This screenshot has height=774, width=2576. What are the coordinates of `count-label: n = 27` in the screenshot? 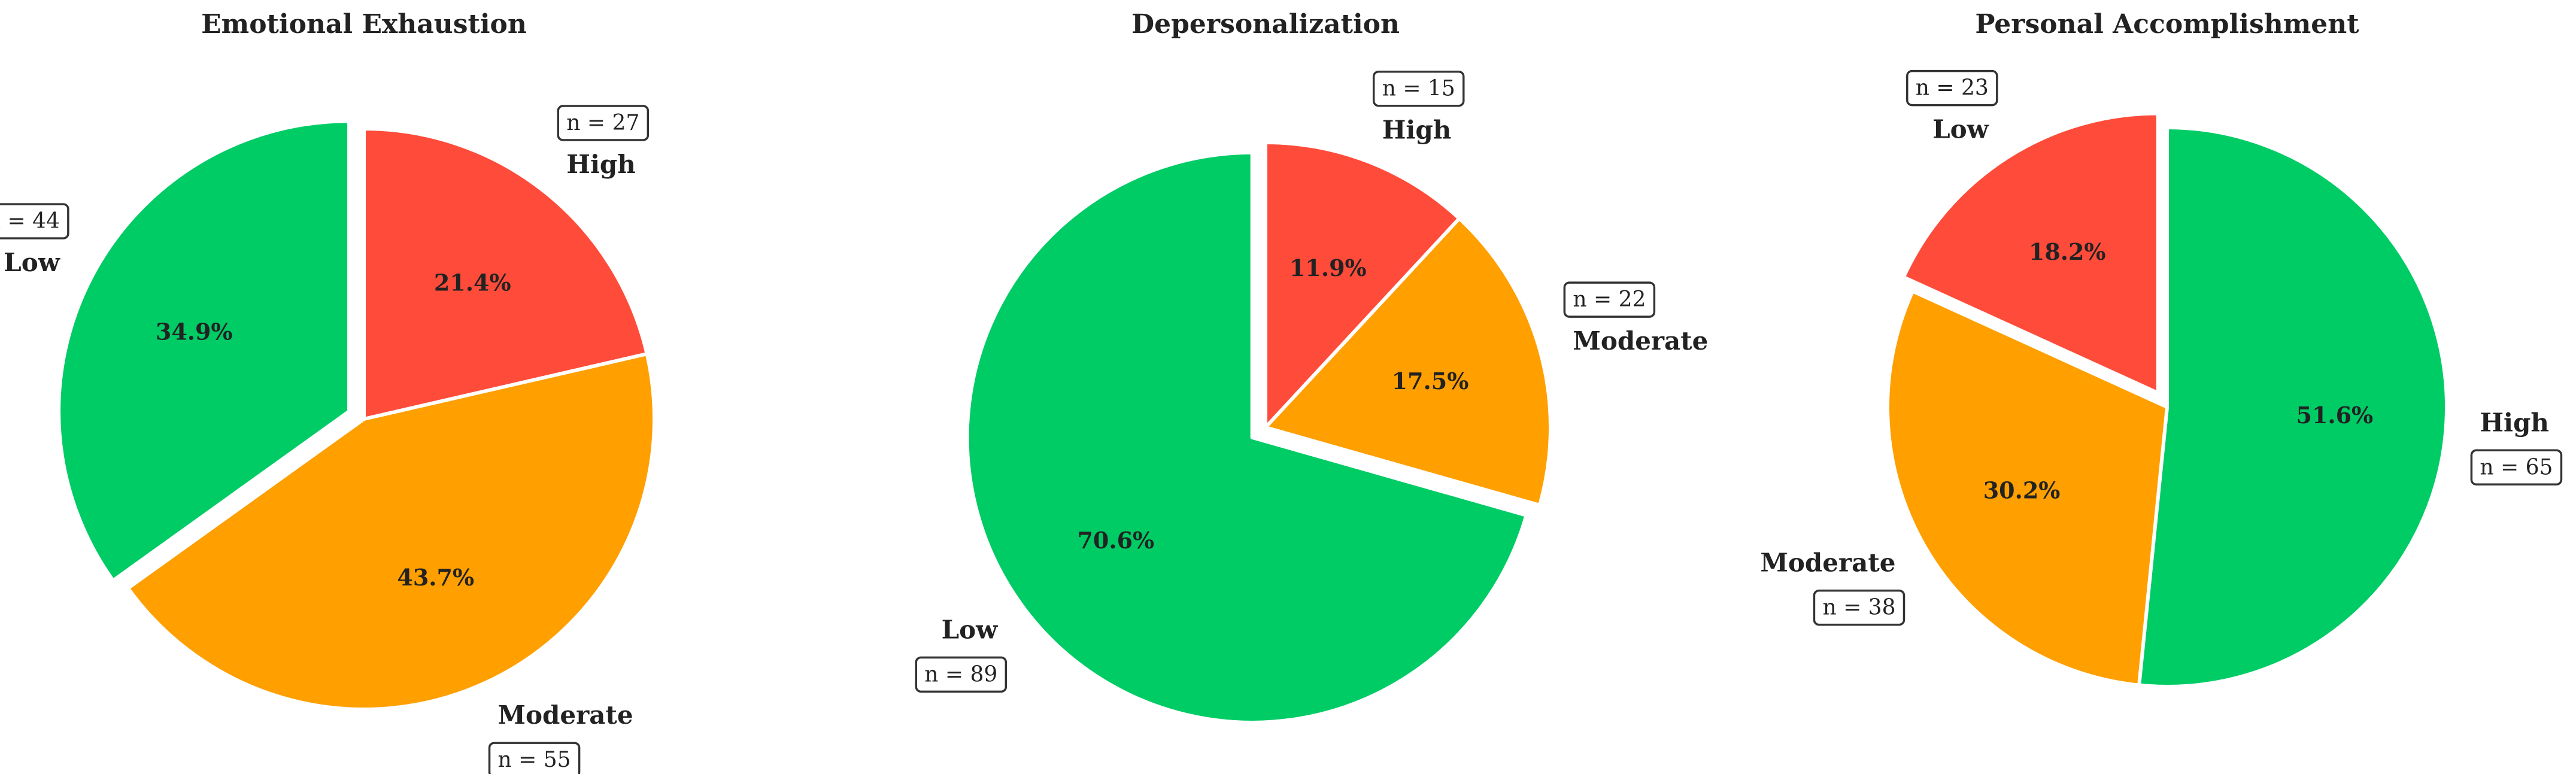 It's located at (602, 123).